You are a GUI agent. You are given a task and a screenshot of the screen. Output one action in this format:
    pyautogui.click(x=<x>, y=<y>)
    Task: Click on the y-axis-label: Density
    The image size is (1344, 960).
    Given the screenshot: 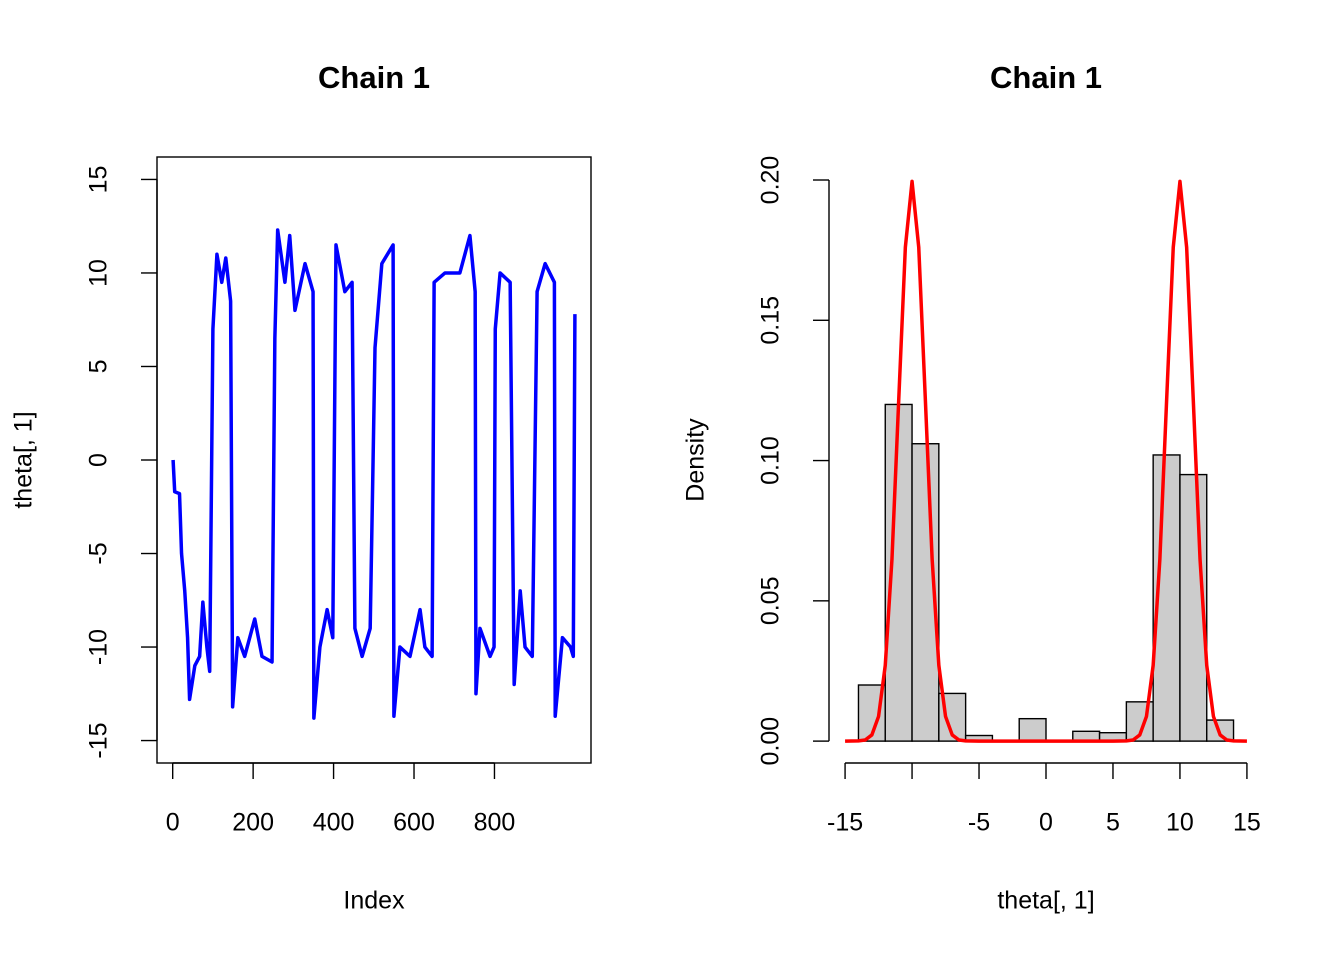 What is the action you would take?
    pyautogui.click(x=696, y=460)
    